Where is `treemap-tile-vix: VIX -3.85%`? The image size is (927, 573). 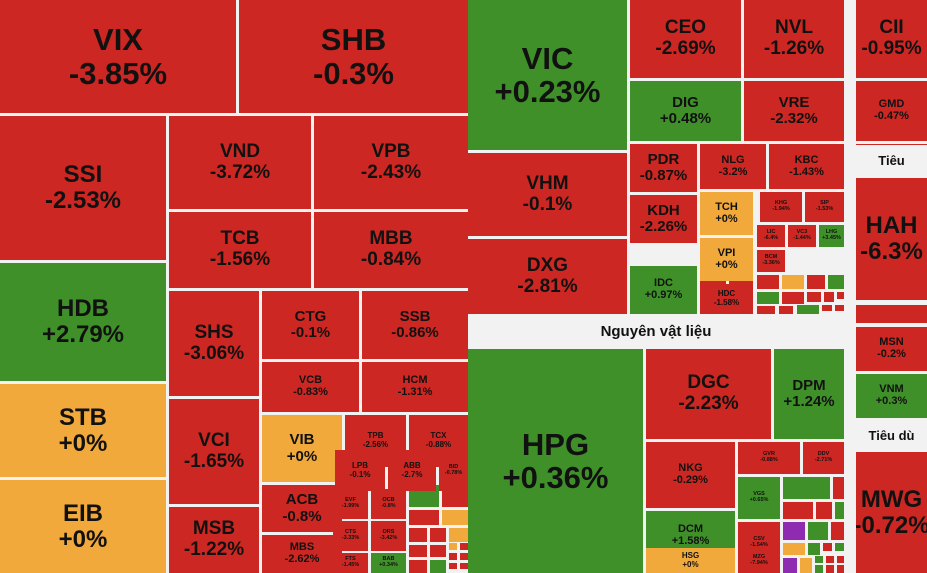
treemap-tile-vix: VIX -3.85% is located at coordinates (118, 56).